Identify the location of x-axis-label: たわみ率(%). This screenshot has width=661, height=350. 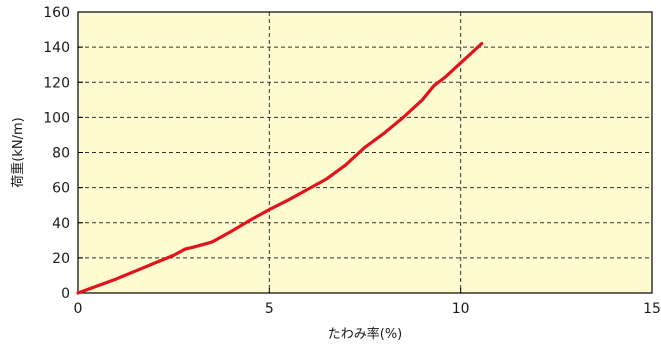
(365, 334).